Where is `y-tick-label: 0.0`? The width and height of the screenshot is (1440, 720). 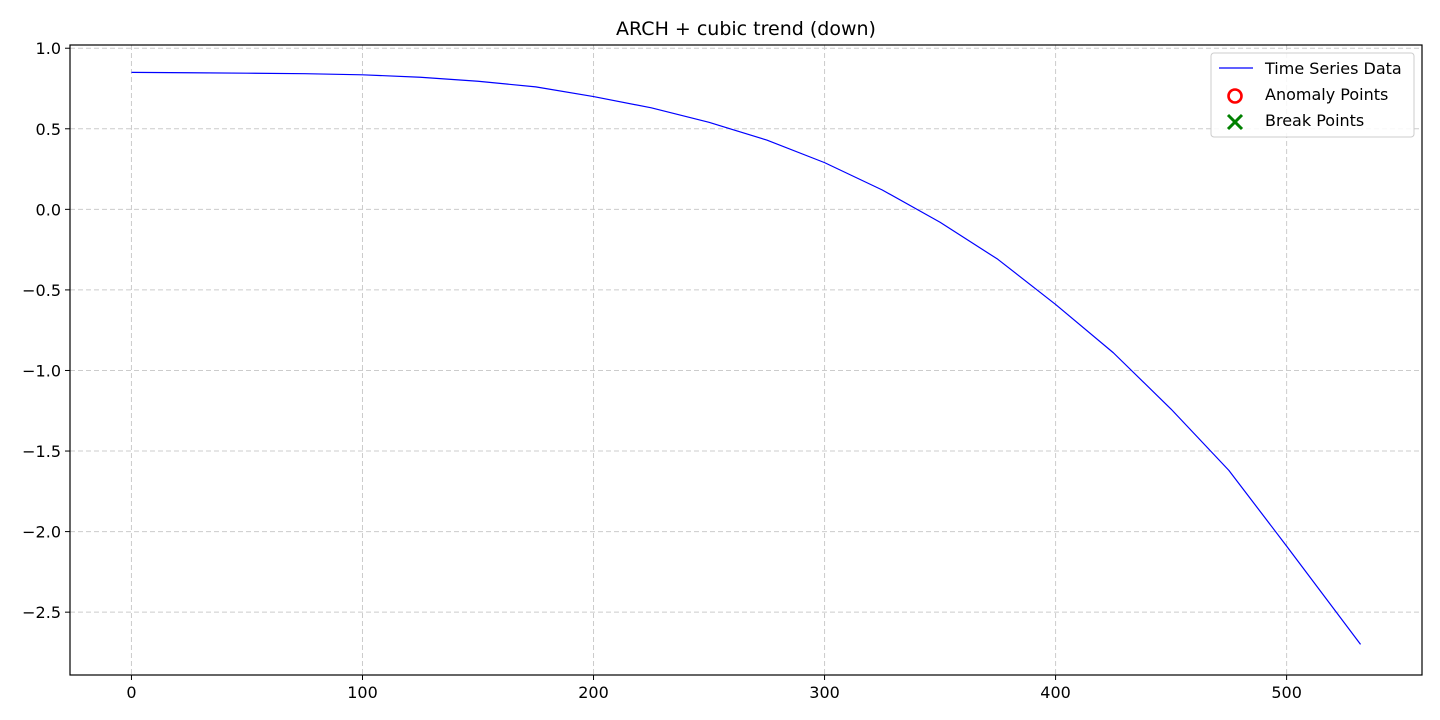 y-tick-label: 0.0 is located at coordinates (48, 209).